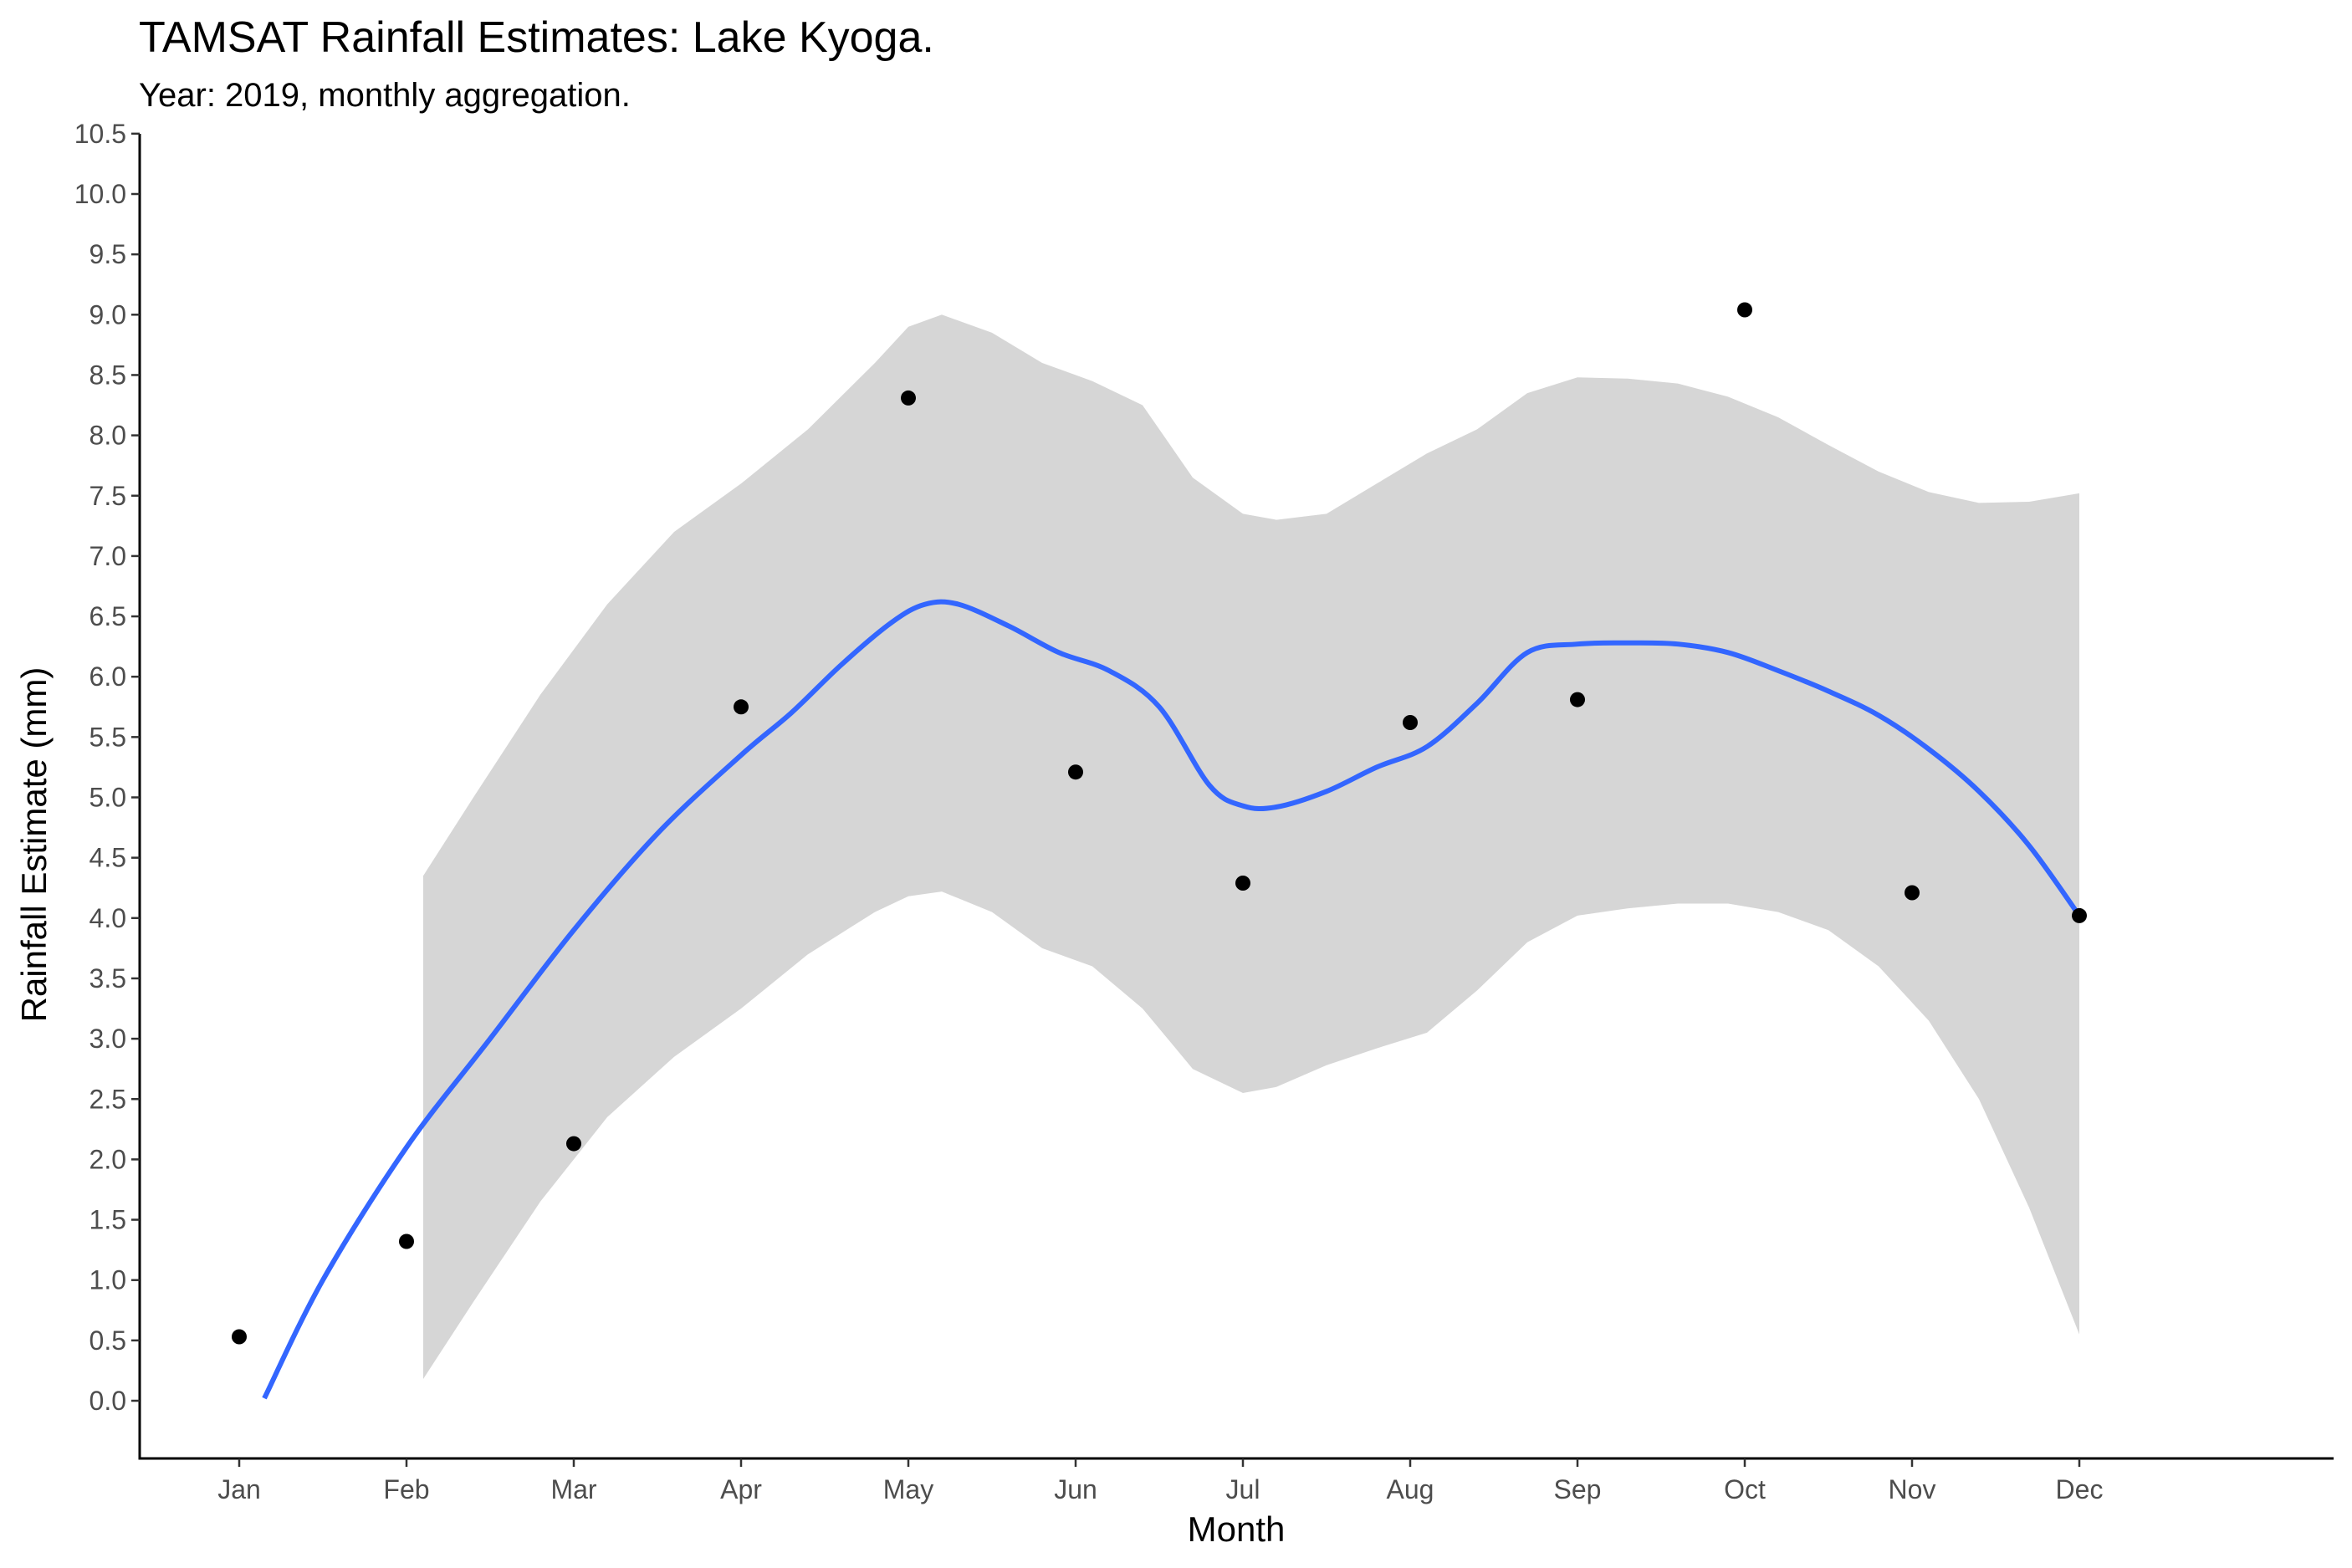 This screenshot has width=2352, height=1568. I want to click on x-tick-label-jan: Jan, so click(239, 1489).